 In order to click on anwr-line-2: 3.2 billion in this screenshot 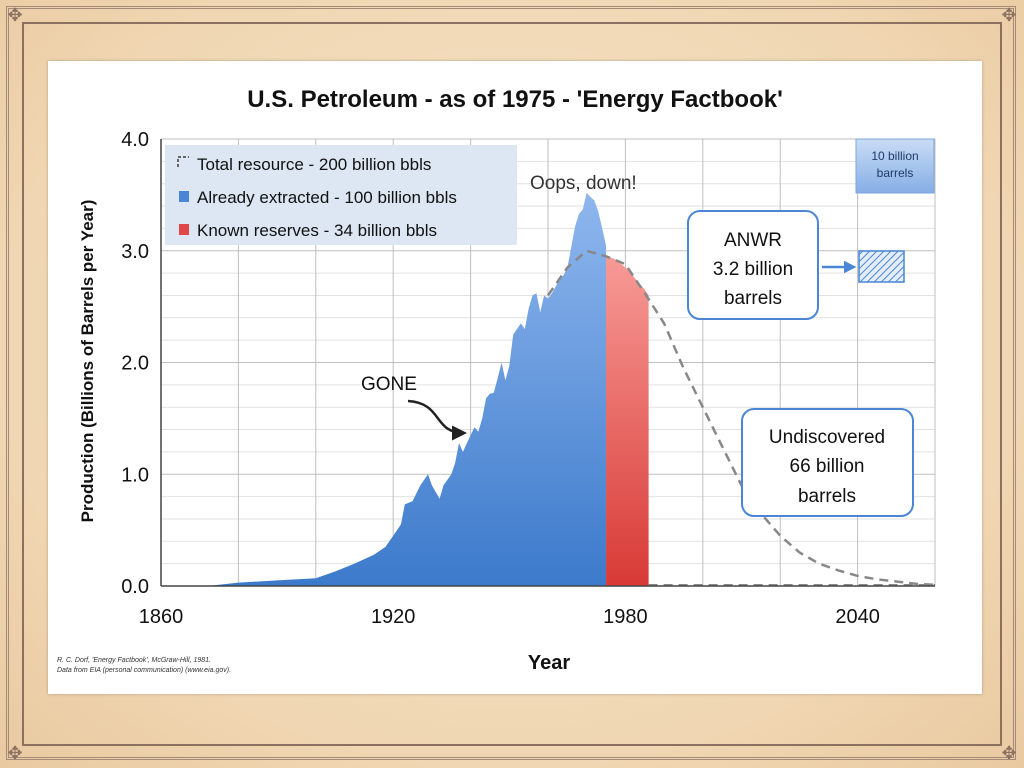, I will do `click(753, 269)`.